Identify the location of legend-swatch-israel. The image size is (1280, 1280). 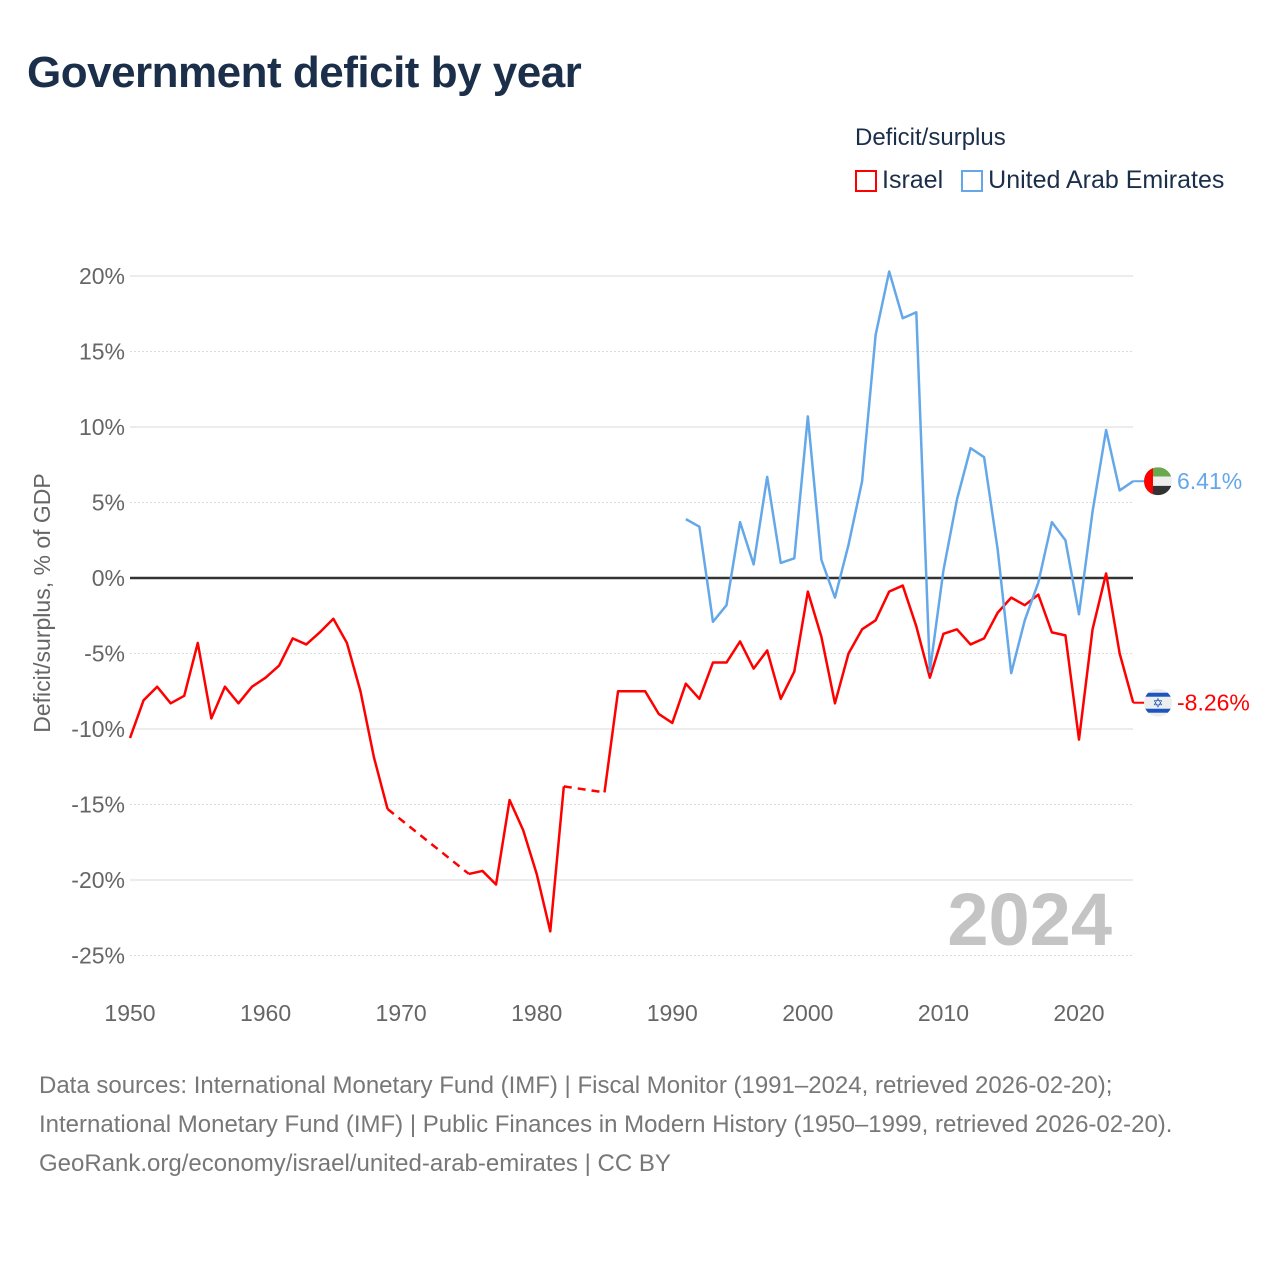
(866, 180).